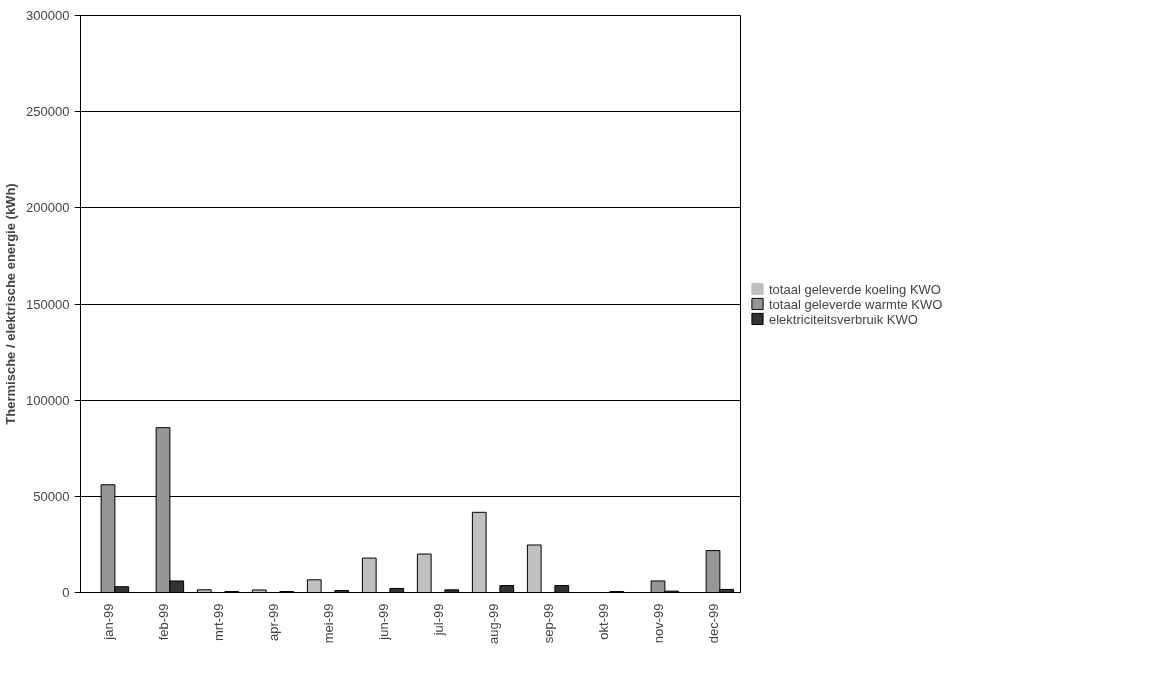 The image size is (1159, 688). Describe the element at coordinates (855, 288) in the screenshot. I see `legend-label: totaal geleverde koeling KWO` at that location.